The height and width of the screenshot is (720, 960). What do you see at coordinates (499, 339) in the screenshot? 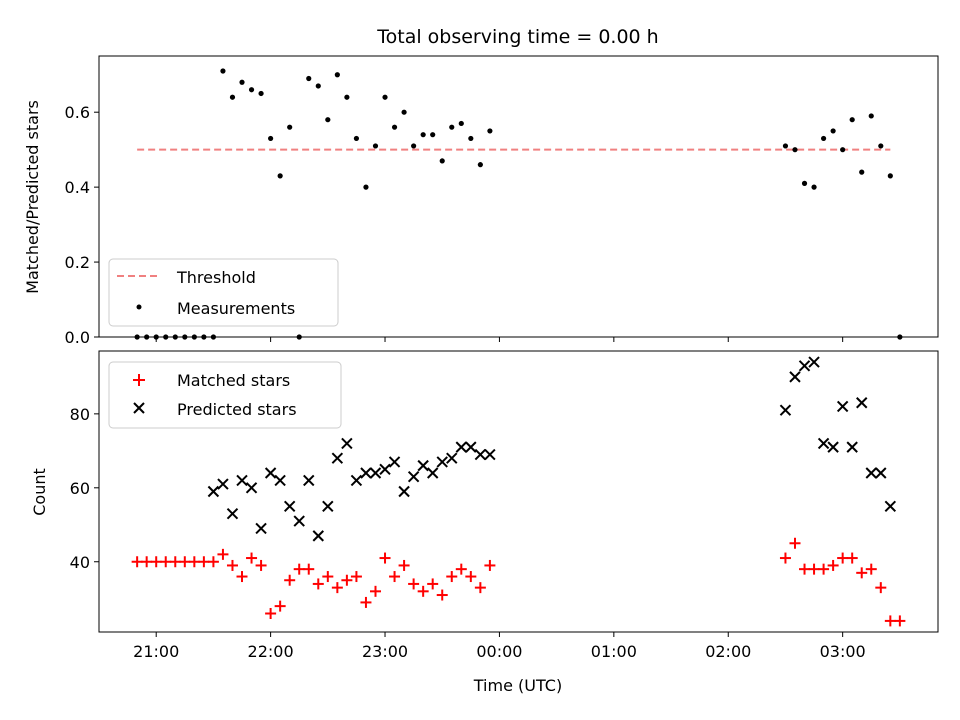
I see `top-x-ticks` at bounding box center [499, 339].